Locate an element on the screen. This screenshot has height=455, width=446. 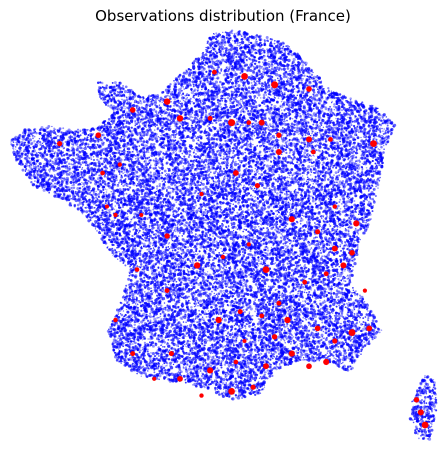
chart-title: Observations distribution (France) is located at coordinates (223, 16).